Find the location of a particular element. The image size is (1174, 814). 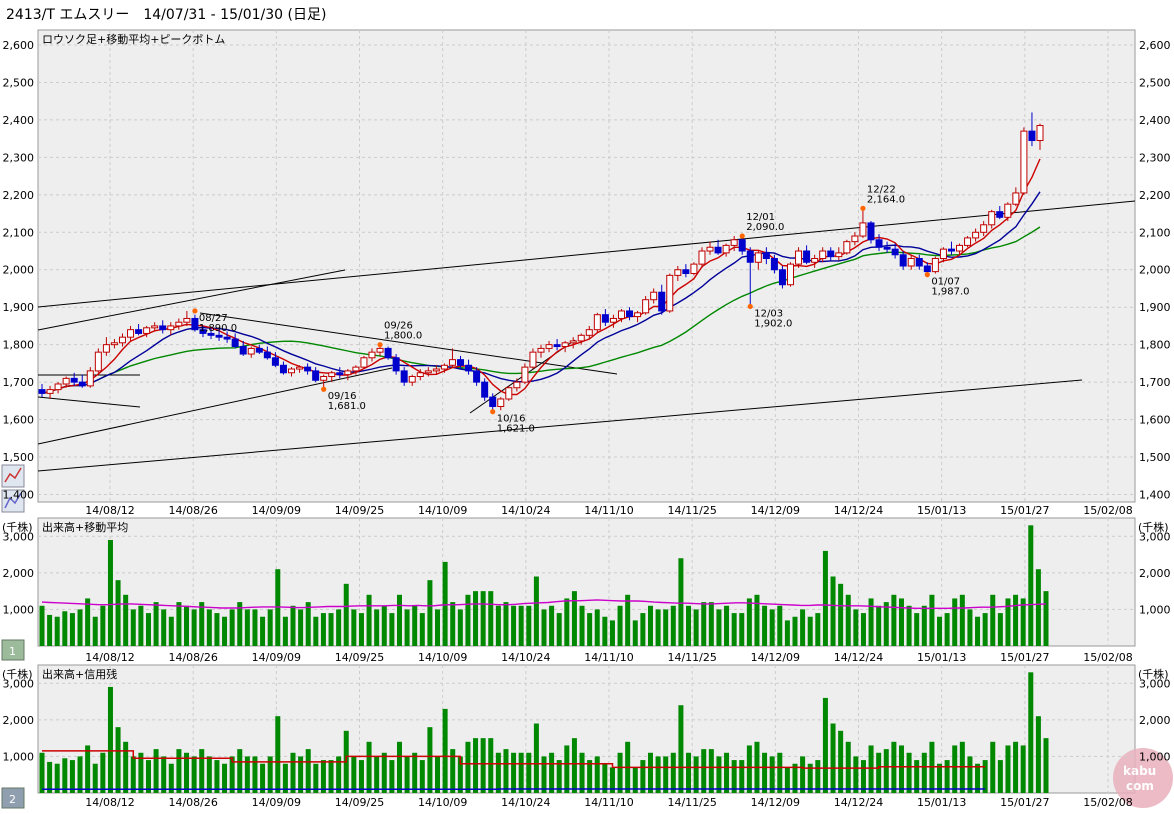

volume-date-tick: 14/09/25 is located at coordinates (359, 657).